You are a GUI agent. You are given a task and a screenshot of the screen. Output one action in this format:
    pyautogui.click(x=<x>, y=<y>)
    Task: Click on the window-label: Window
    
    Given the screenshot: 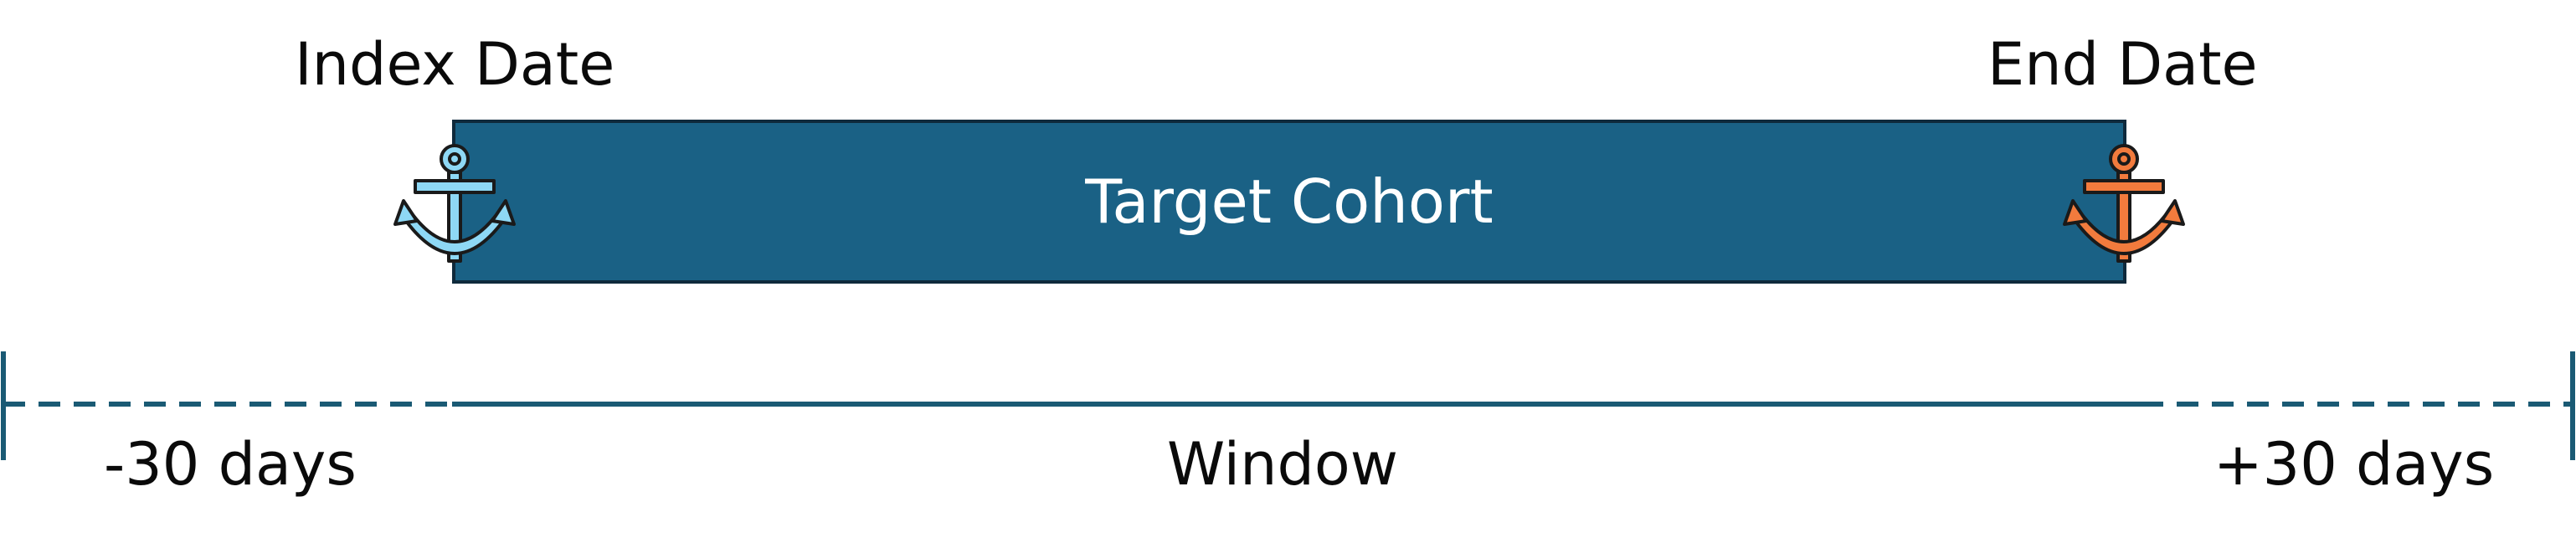 What is the action you would take?
    pyautogui.click(x=1283, y=465)
    